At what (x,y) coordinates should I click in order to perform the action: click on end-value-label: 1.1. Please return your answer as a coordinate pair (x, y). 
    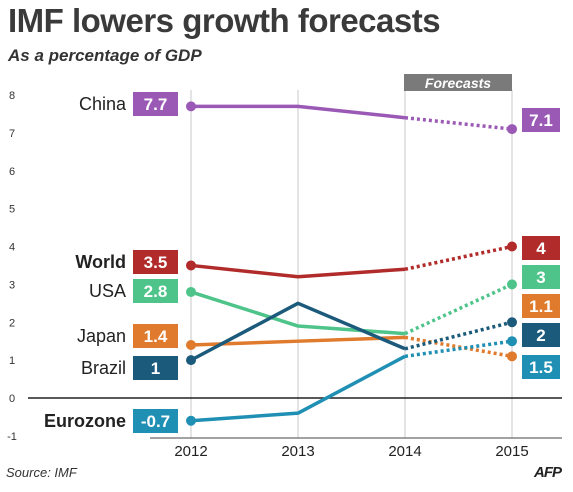
    Looking at the image, I should click on (541, 306).